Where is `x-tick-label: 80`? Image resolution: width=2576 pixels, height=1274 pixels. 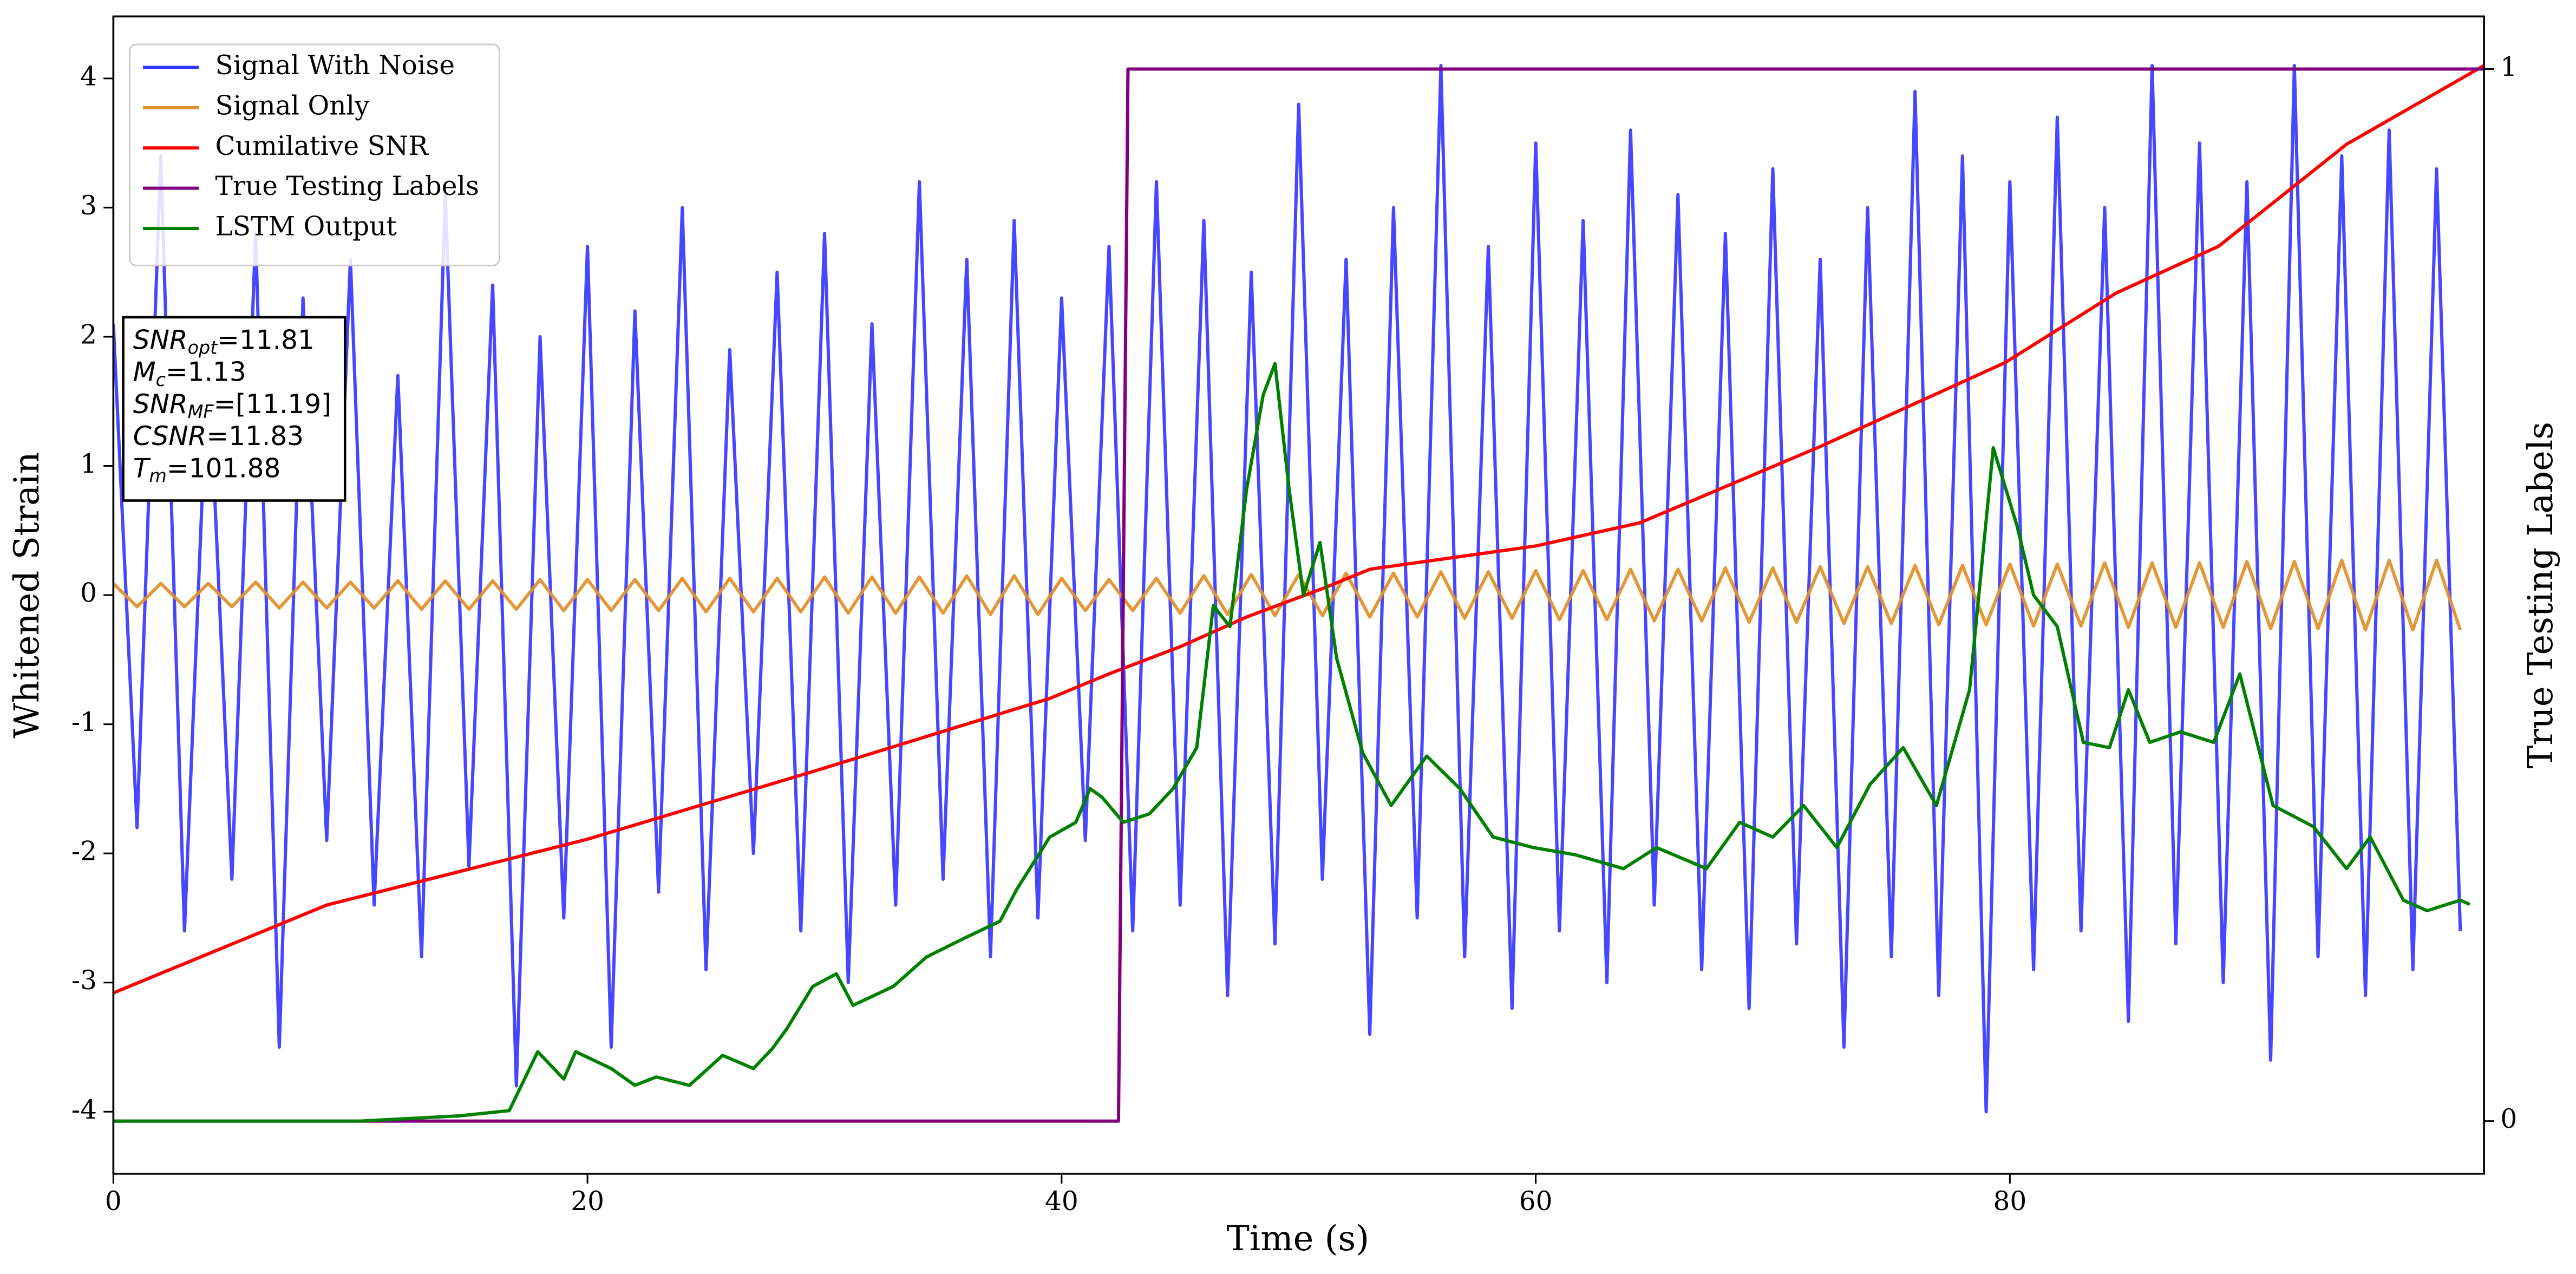
x-tick-label: 80 is located at coordinates (2009, 1201).